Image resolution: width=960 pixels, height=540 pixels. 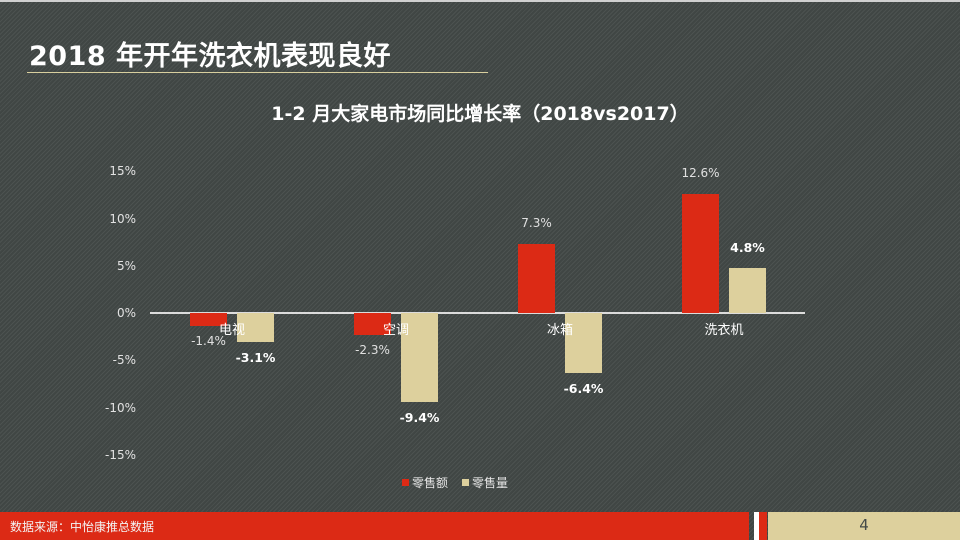 I want to click on y-tick-label: 15%, so click(x=122, y=171).